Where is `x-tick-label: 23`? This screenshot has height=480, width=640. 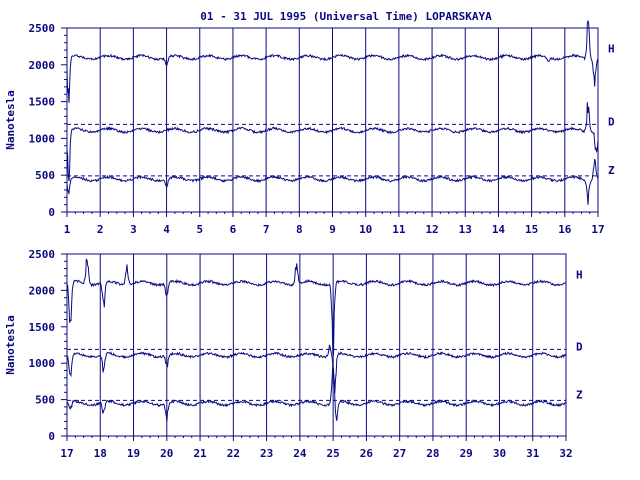 x-tick-label: 23 is located at coordinates (266, 453).